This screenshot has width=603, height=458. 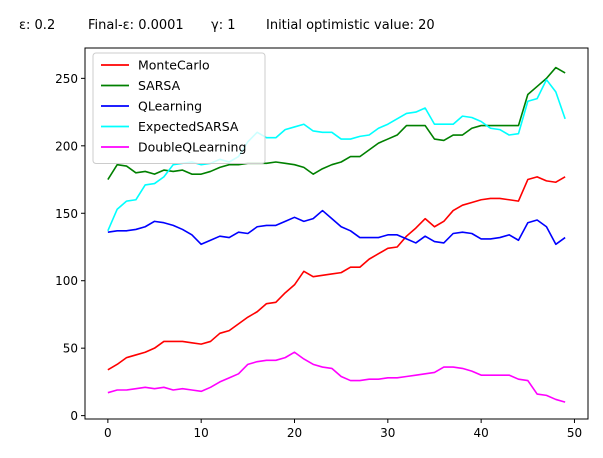 What do you see at coordinates (159, 85) in the screenshot?
I see `legend-label: SARSA` at bounding box center [159, 85].